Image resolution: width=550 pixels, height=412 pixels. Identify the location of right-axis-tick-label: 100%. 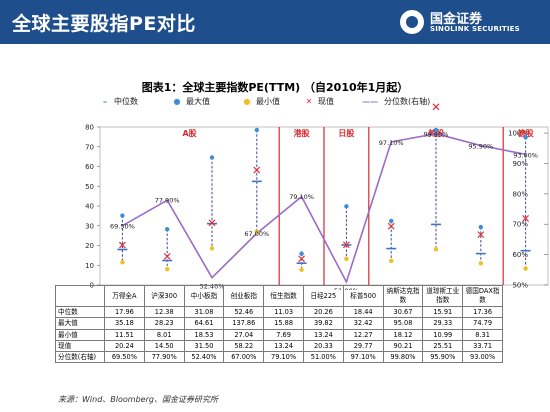
(518, 134).